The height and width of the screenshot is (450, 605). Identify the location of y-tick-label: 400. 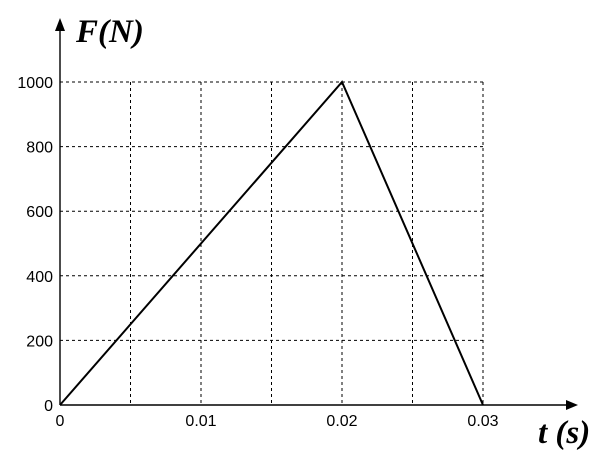
(39, 277).